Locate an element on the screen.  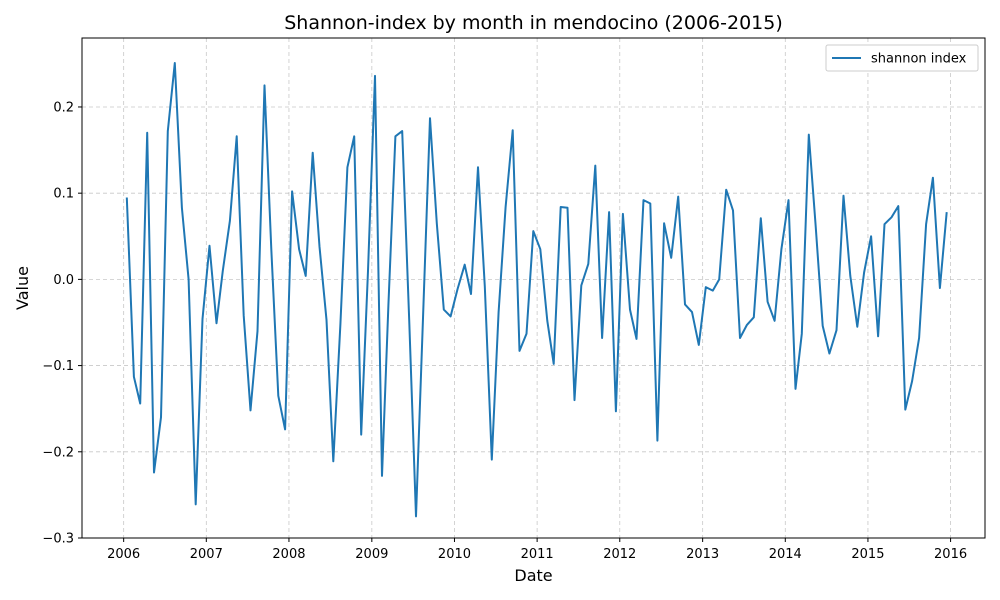
y-tick-label: 0.2 is located at coordinates (63, 107).